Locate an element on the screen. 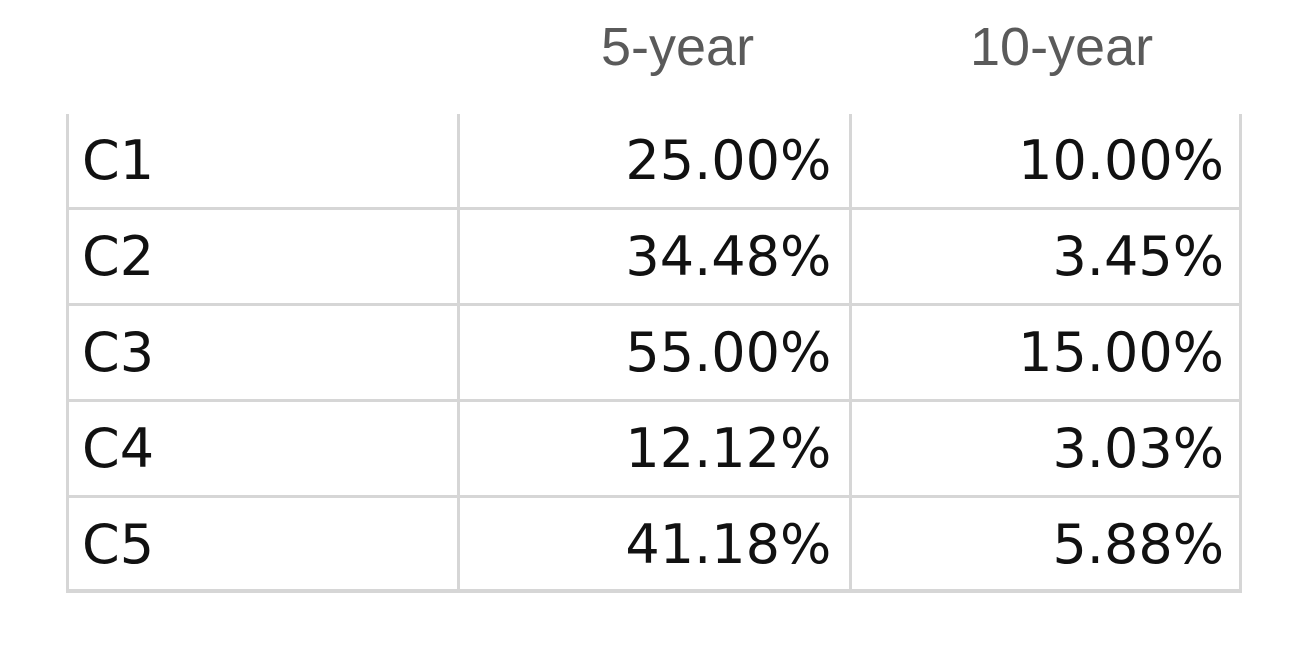 The image size is (1316, 654). column-header-10-year: 10-year is located at coordinates (1062, 47).